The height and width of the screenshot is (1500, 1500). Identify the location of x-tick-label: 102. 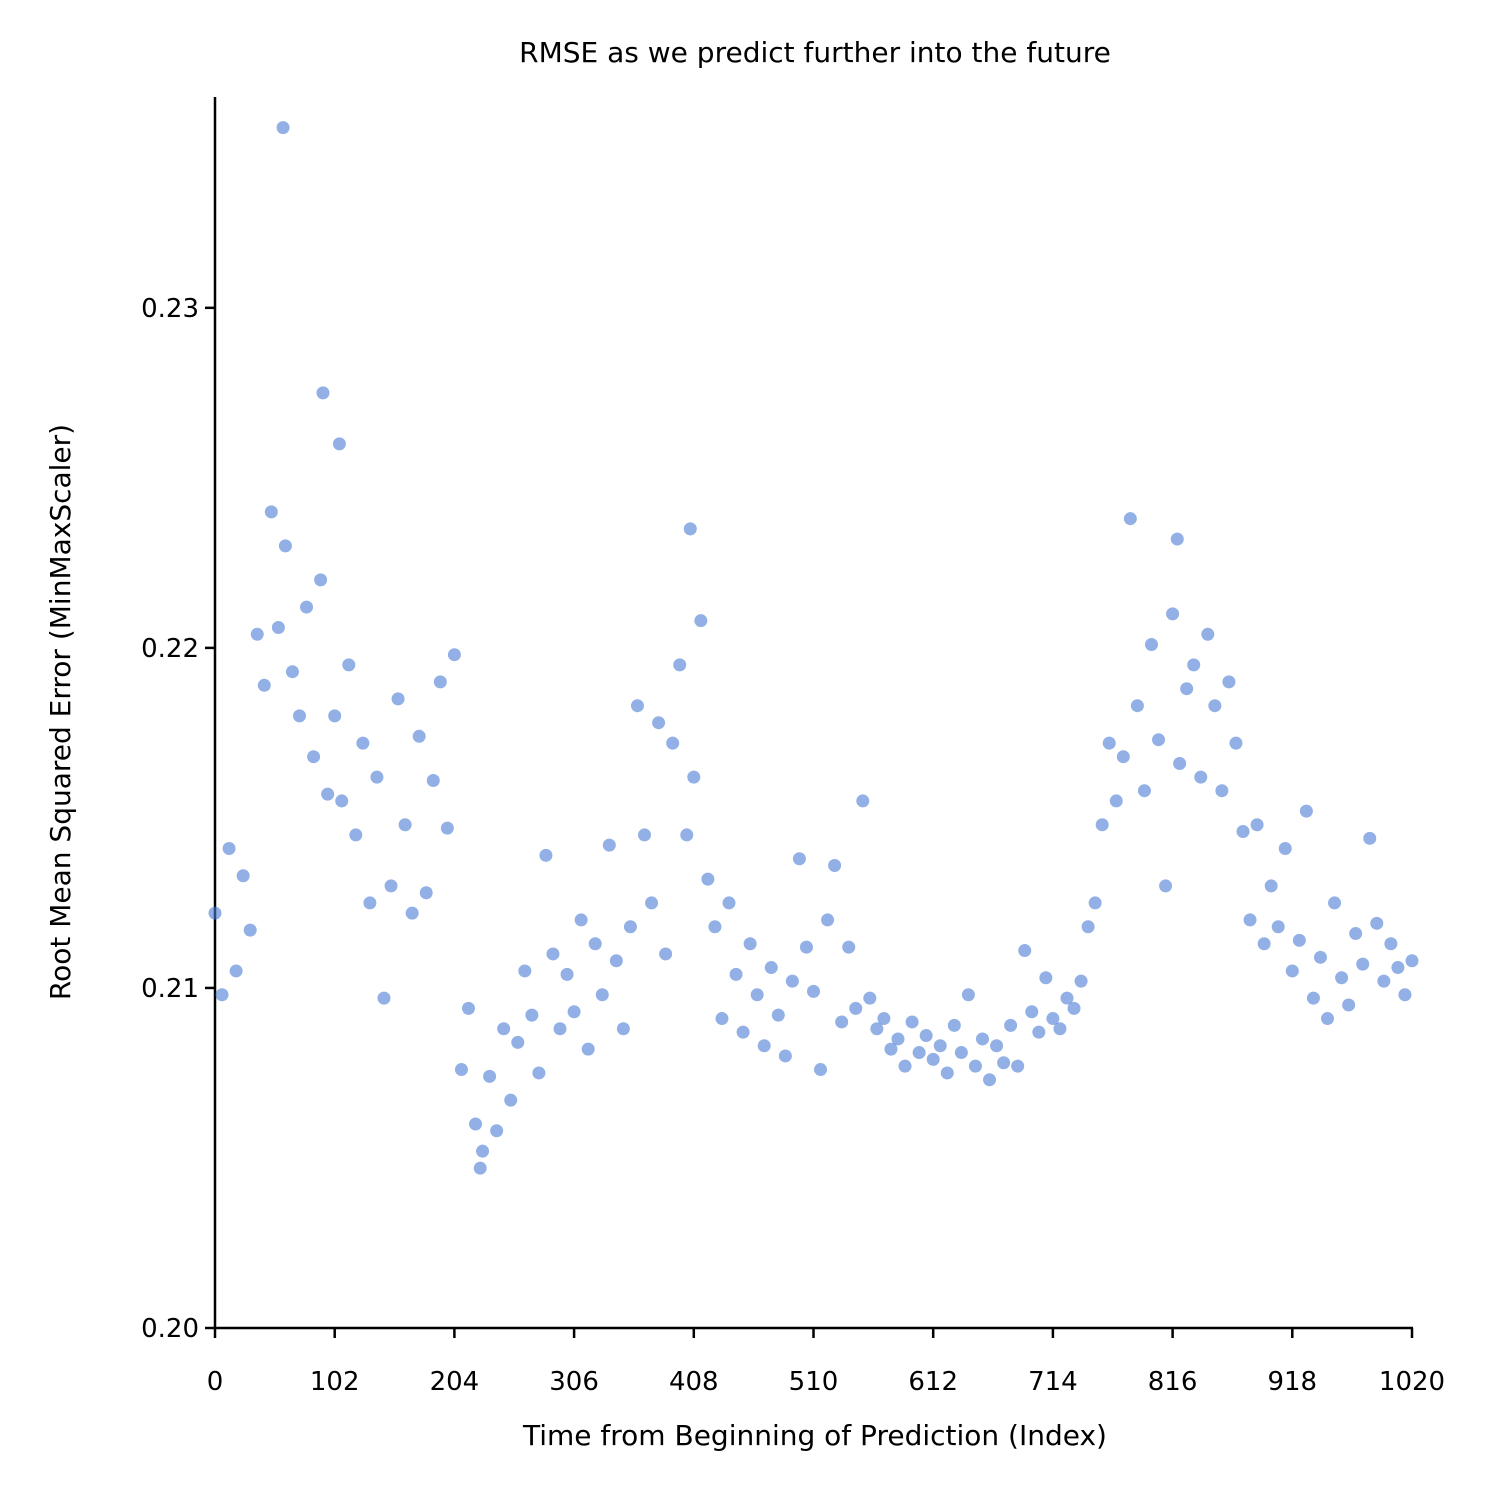
(335, 1382).